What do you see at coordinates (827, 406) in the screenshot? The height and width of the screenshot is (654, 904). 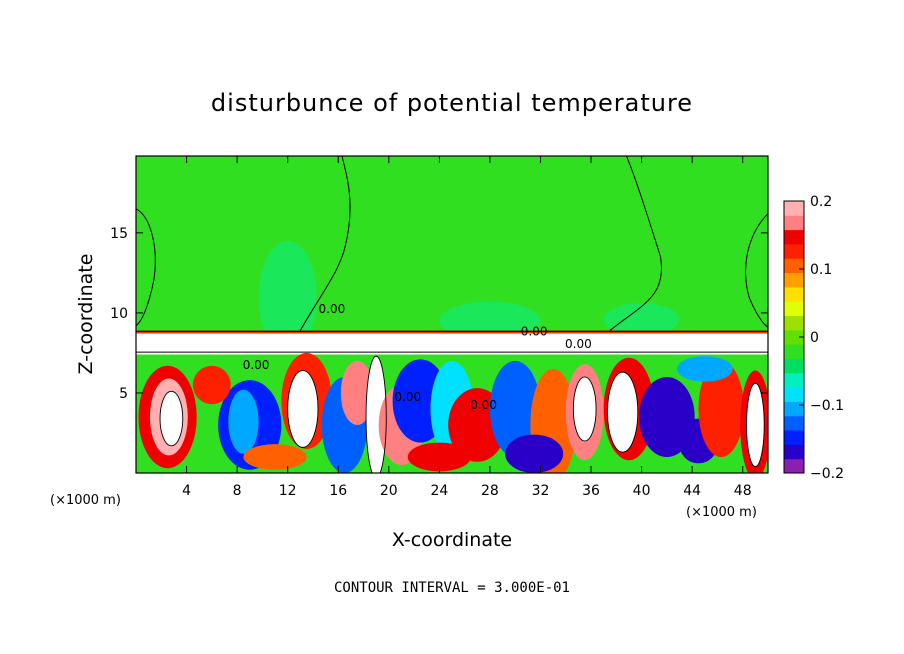 I see `colorbar-tick-label: −0.1` at bounding box center [827, 406].